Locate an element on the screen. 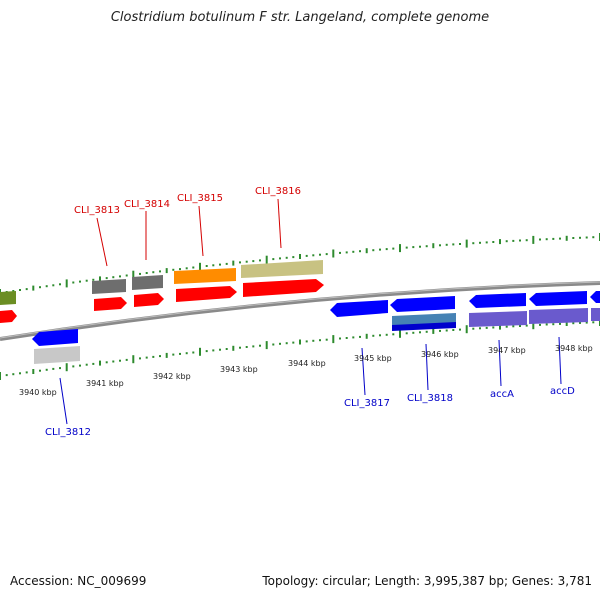  gene-label-forward: CLI_3814 is located at coordinates (147, 204).